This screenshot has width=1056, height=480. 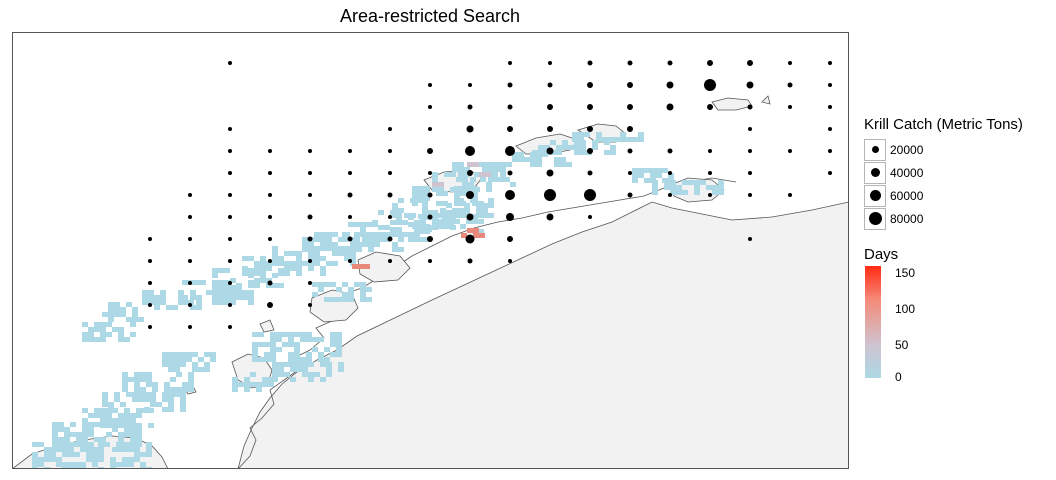 What do you see at coordinates (881, 254) in the screenshot?
I see `days-legend-title: Days` at bounding box center [881, 254].